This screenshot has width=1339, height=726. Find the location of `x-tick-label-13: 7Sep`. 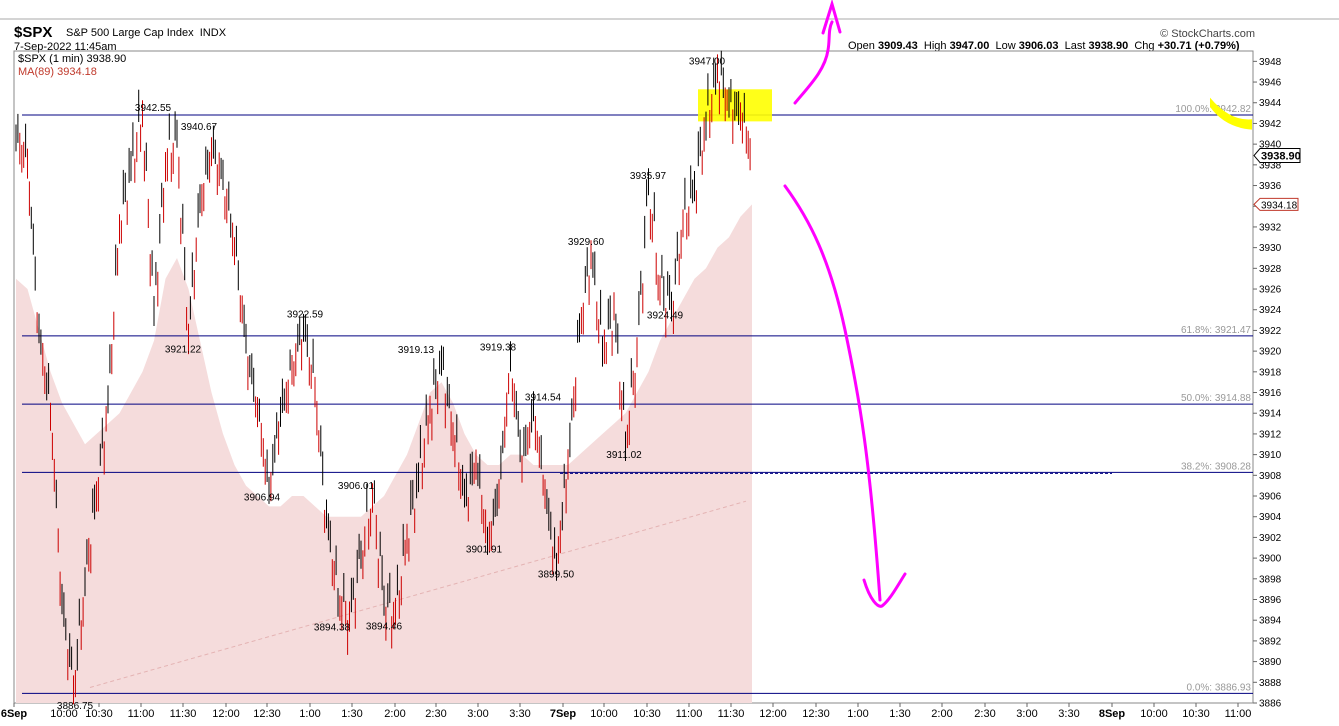

x-tick-label-13: 7Sep is located at coordinates (563, 714).